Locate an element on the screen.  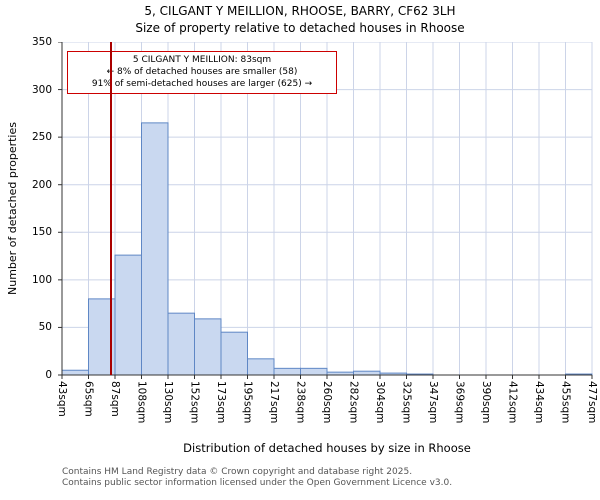
x-tick-label: 260sqm is located at coordinates (327, 402).